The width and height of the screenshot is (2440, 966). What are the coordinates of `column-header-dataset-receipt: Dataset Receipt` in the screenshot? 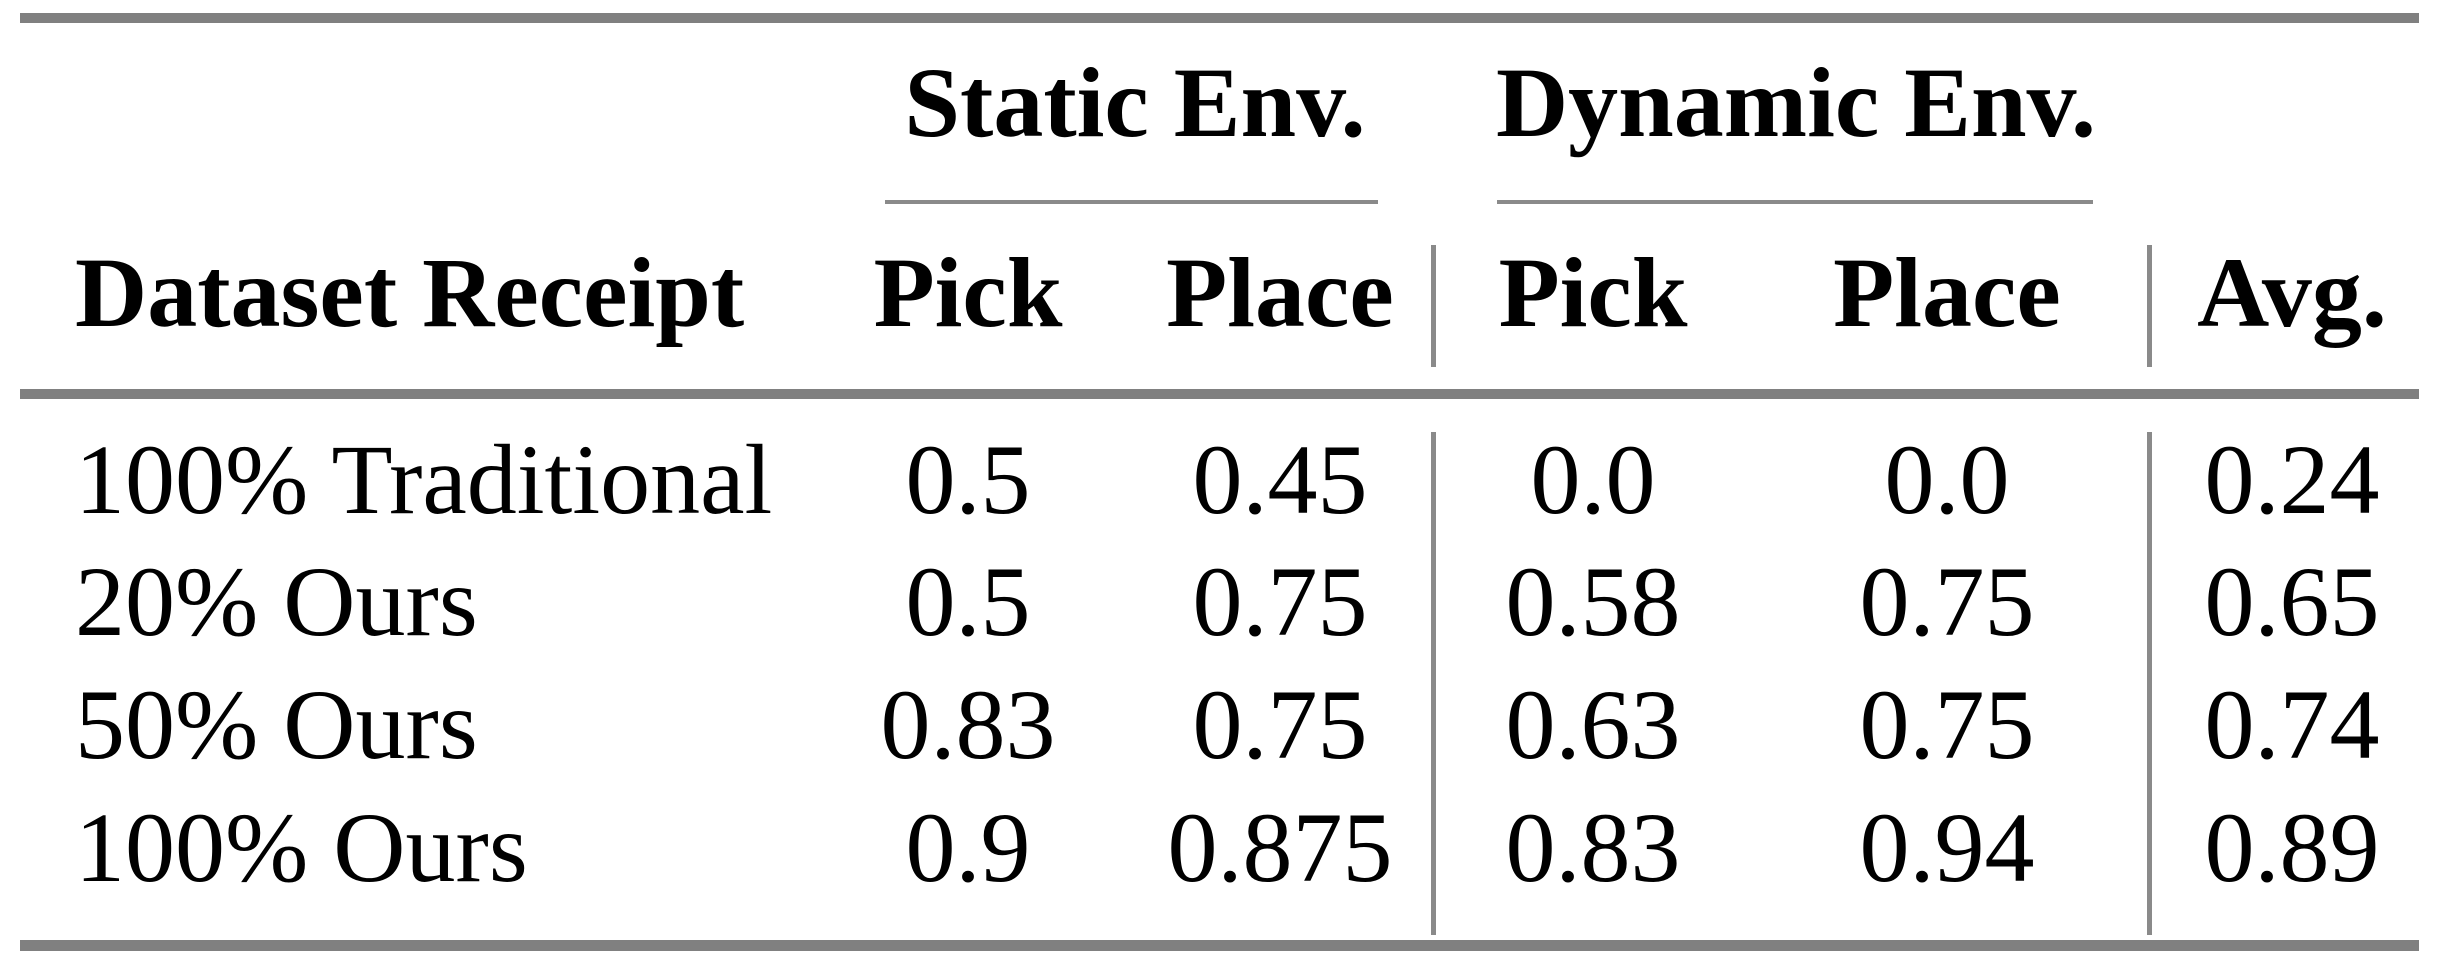 It's located at (410, 292).